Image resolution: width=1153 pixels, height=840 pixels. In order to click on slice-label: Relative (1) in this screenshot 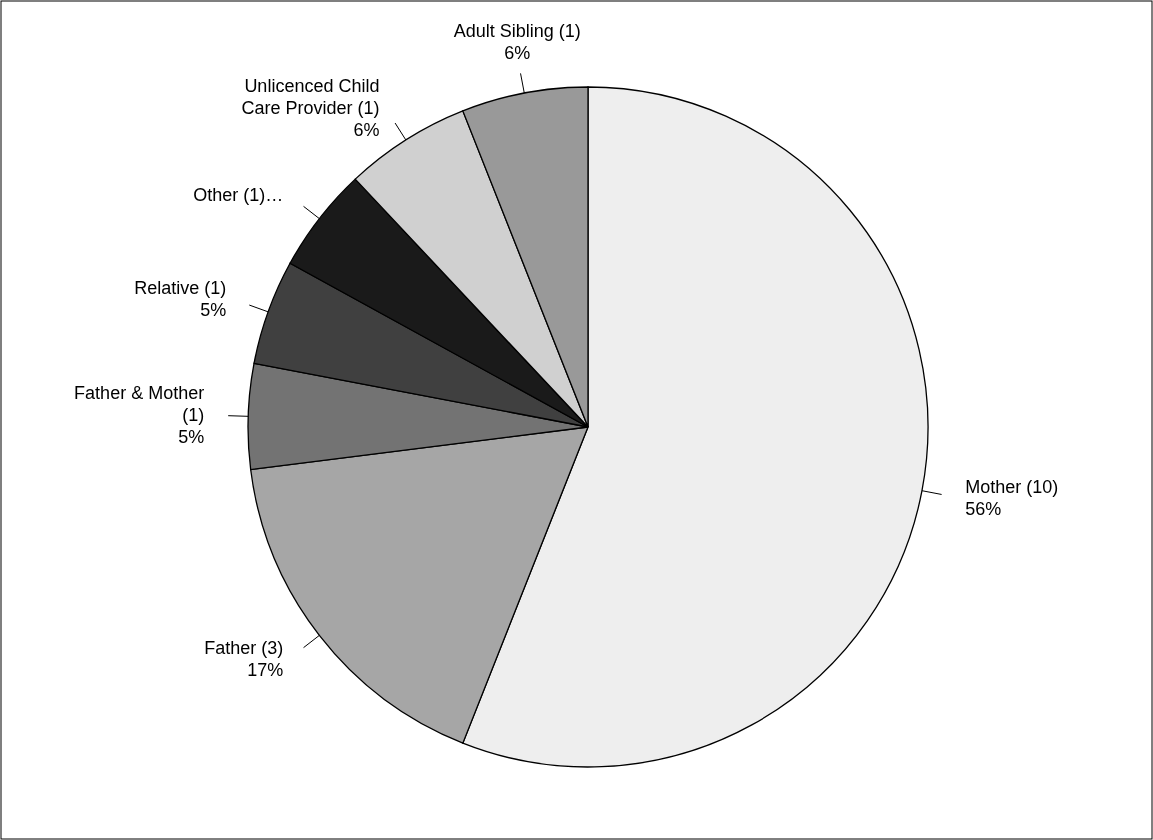, I will do `click(180, 287)`.